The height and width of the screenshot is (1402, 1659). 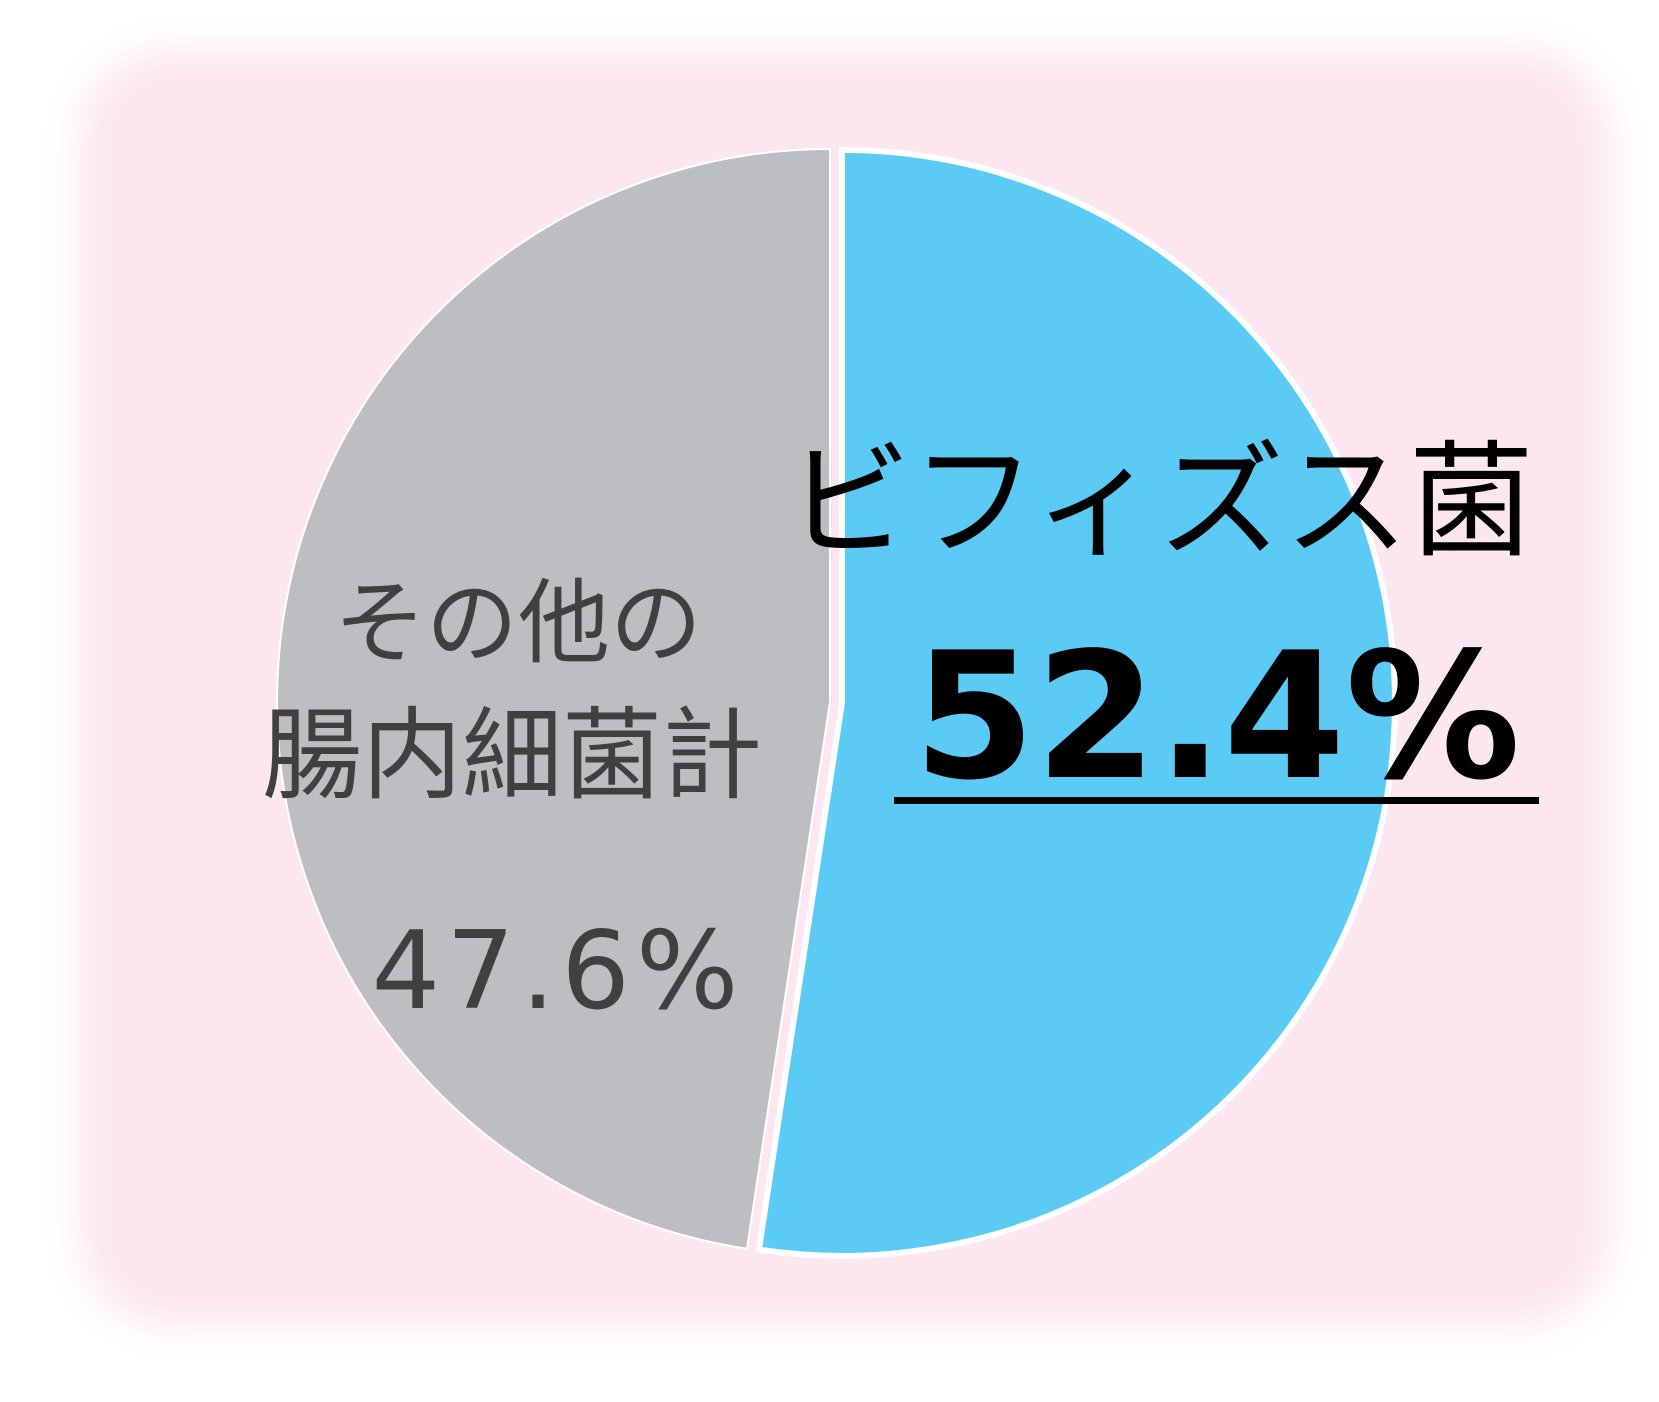 I want to click on label-other-name-line1: その他の, so click(x=518, y=623).